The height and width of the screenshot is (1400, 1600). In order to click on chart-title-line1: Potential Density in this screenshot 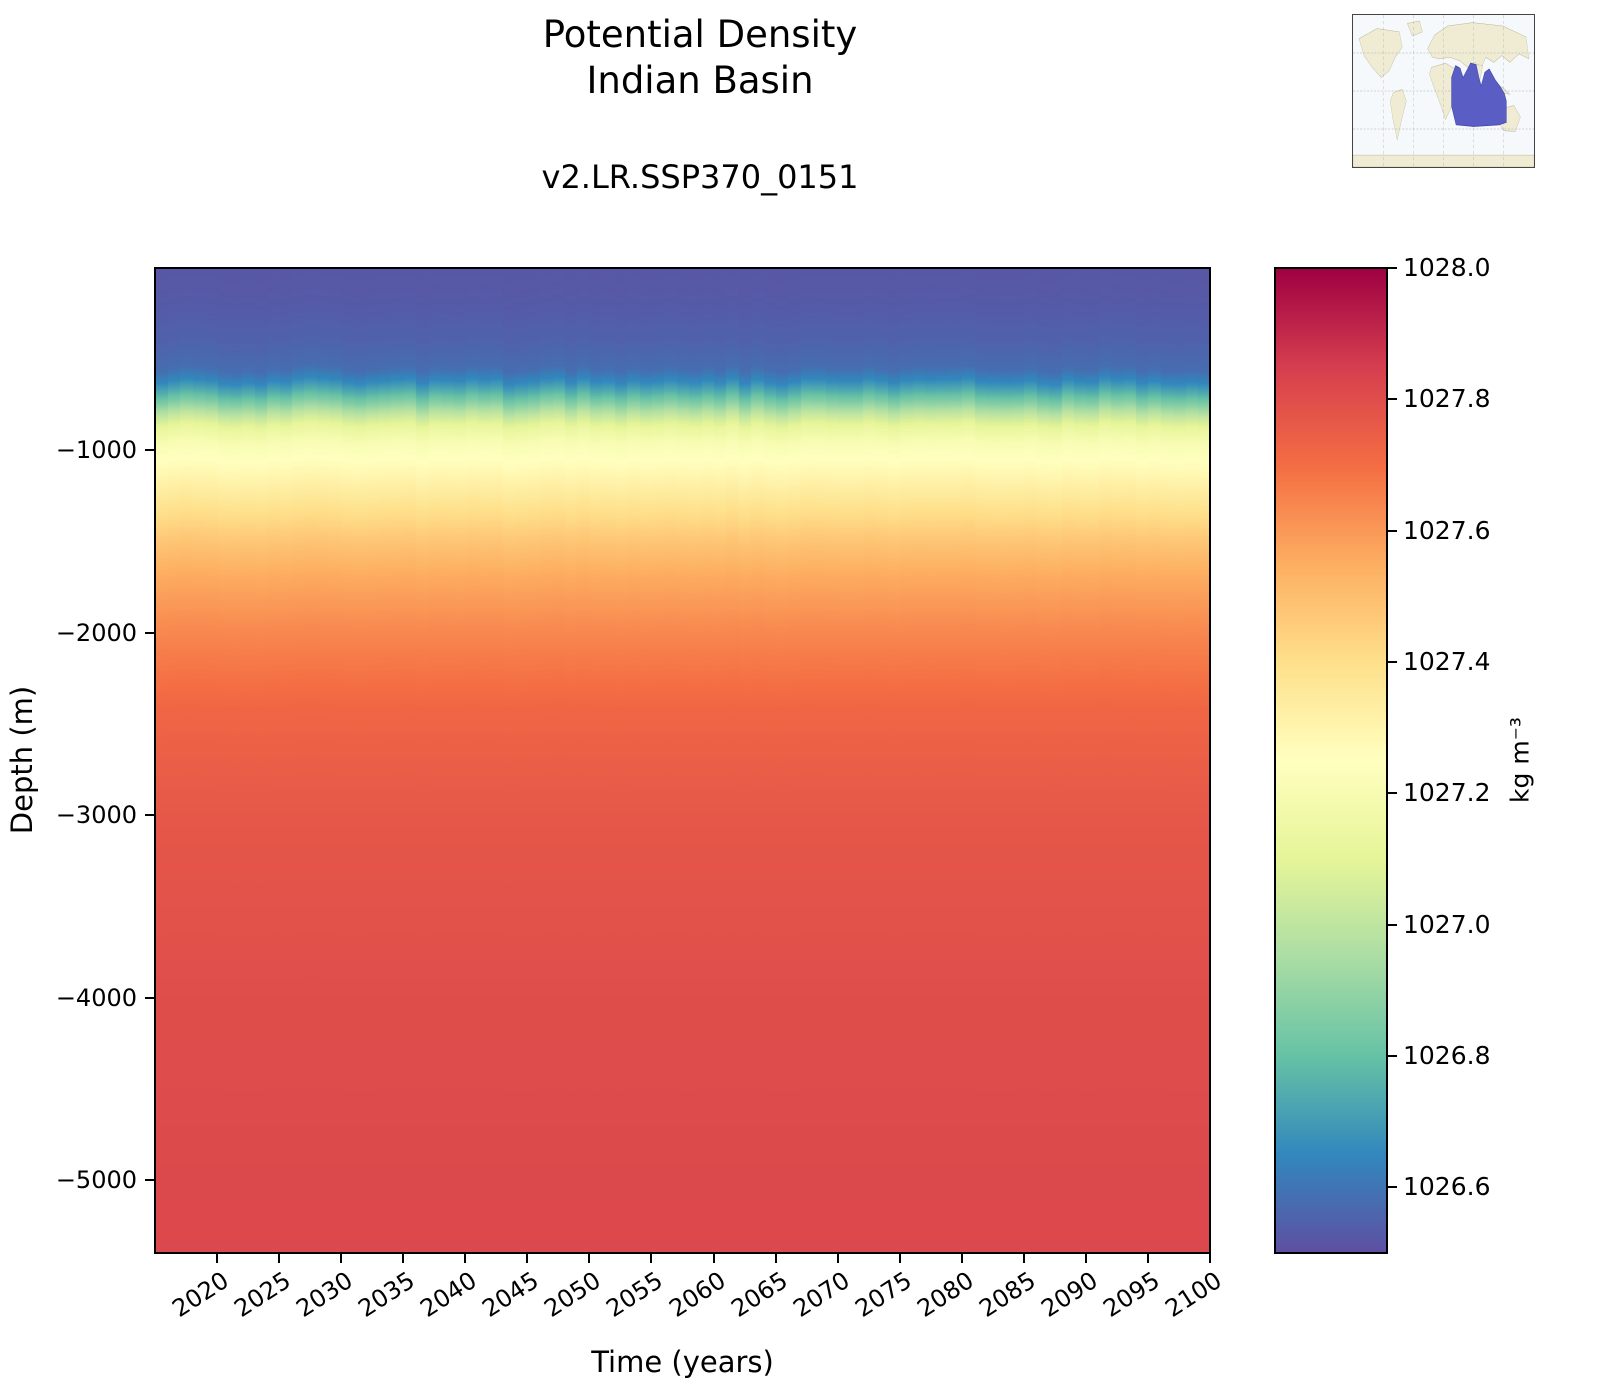, I will do `click(700, 34)`.